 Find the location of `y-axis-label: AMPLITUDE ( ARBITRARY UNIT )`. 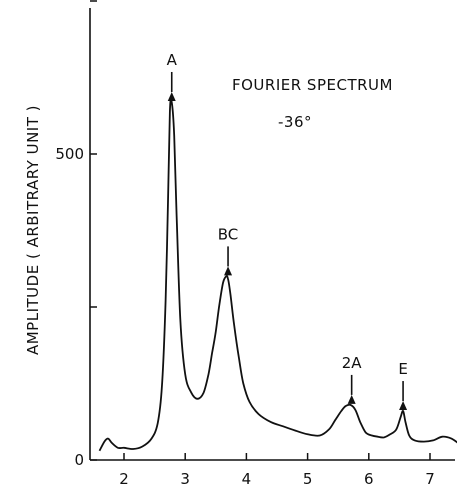

y-axis-label: AMPLITUDE ( ARBITRARY UNIT ) is located at coordinates (33, 230).